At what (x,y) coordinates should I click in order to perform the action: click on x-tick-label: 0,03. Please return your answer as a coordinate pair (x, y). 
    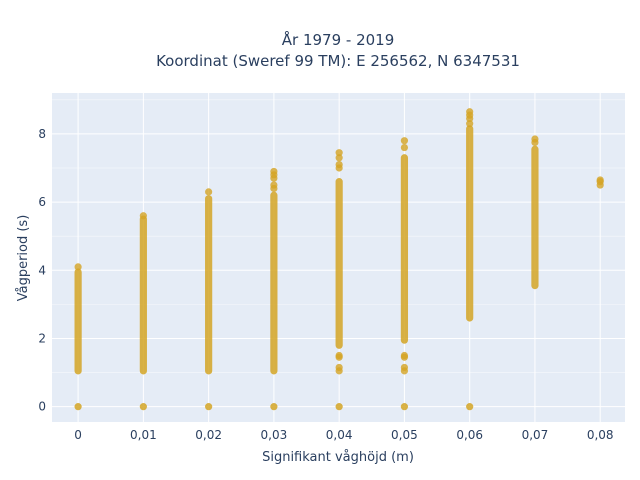
    Looking at the image, I should click on (274, 435).